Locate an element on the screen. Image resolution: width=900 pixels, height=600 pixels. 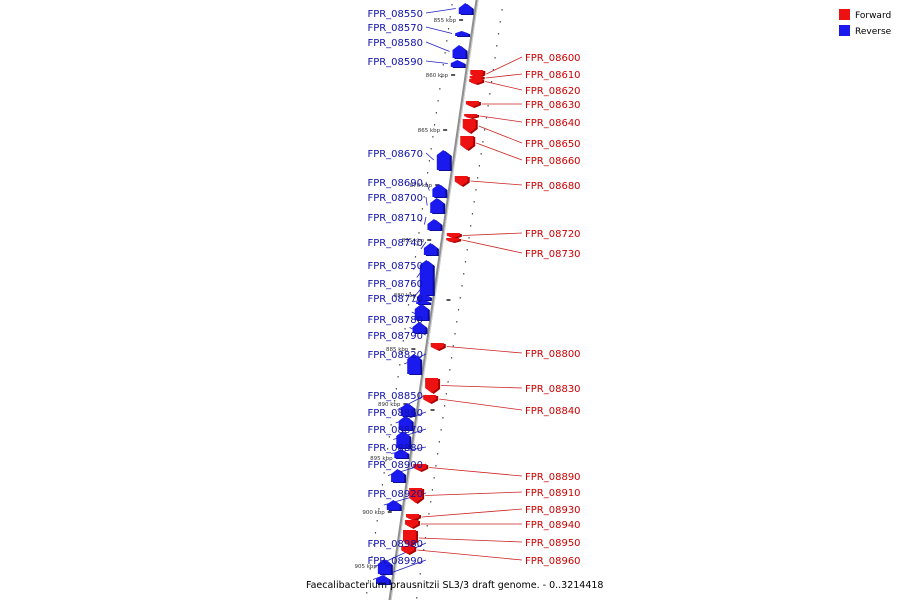
gene-label-FPR_08610: FPR_08610 is located at coordinates (553, 75).